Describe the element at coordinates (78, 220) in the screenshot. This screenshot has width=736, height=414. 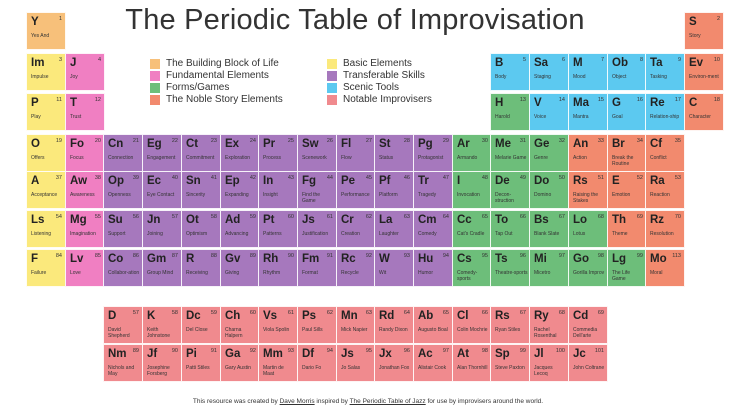
I see `element-symbol: Mg` at that location.